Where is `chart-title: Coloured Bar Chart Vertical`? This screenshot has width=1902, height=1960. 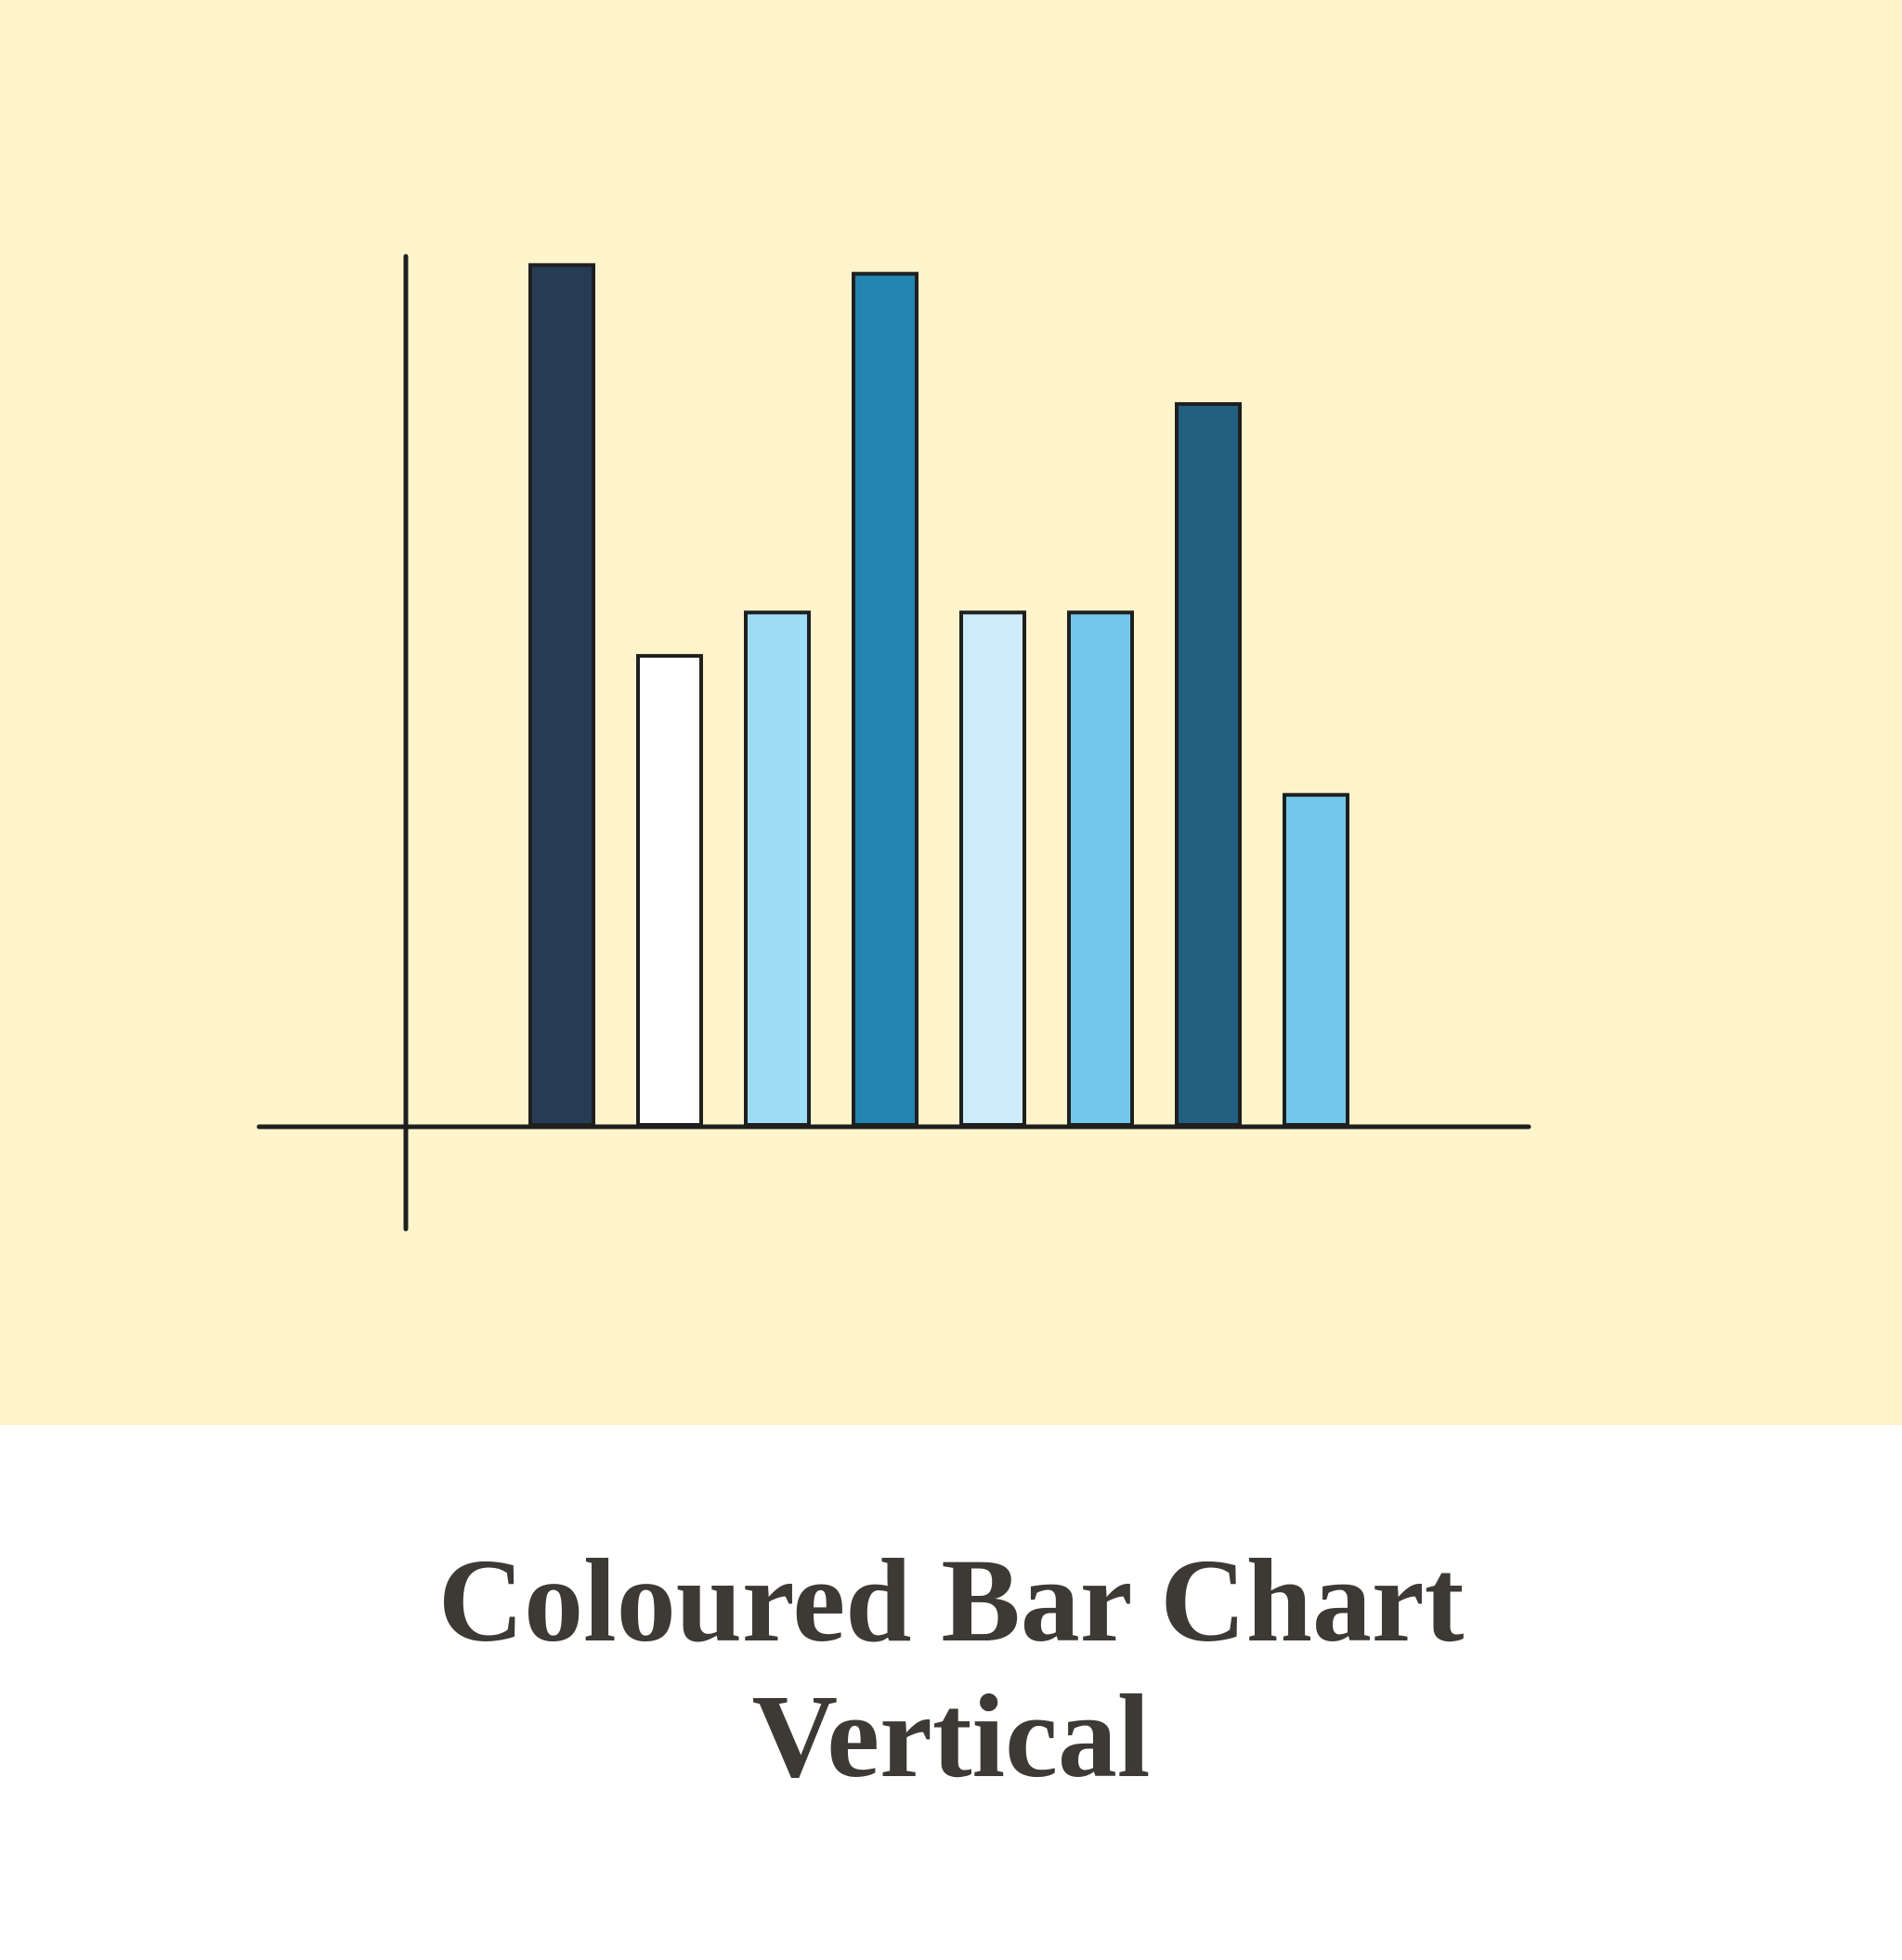 chart-title: Coloured Bar Chart Vertical is located at coordinates (951, 1668).